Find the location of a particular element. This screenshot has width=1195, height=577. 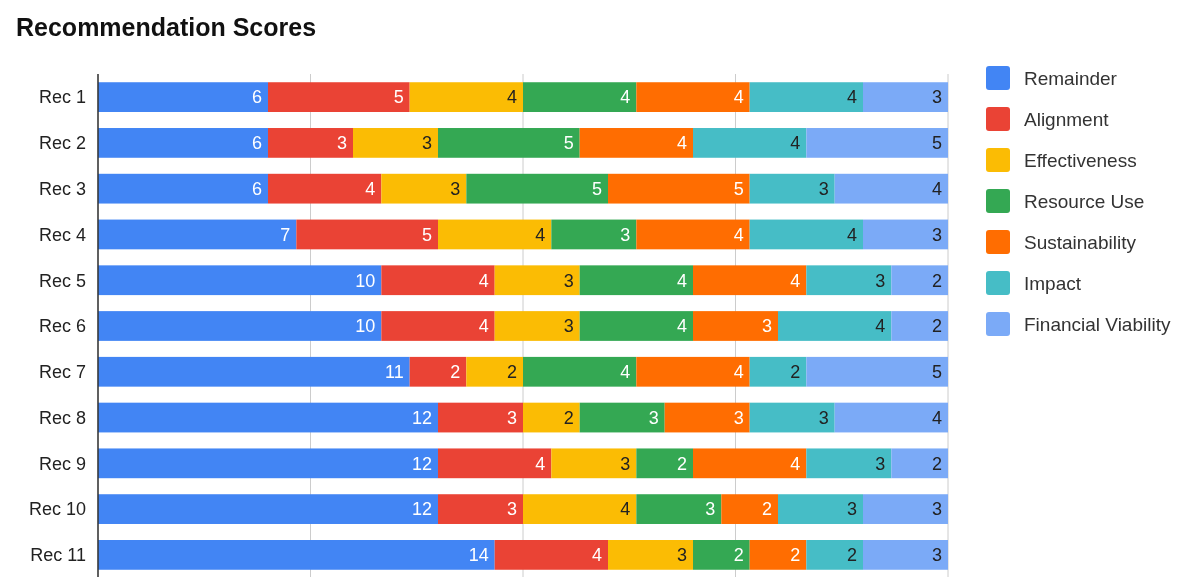

data-label: 12 is located at coordinates (421, 463).